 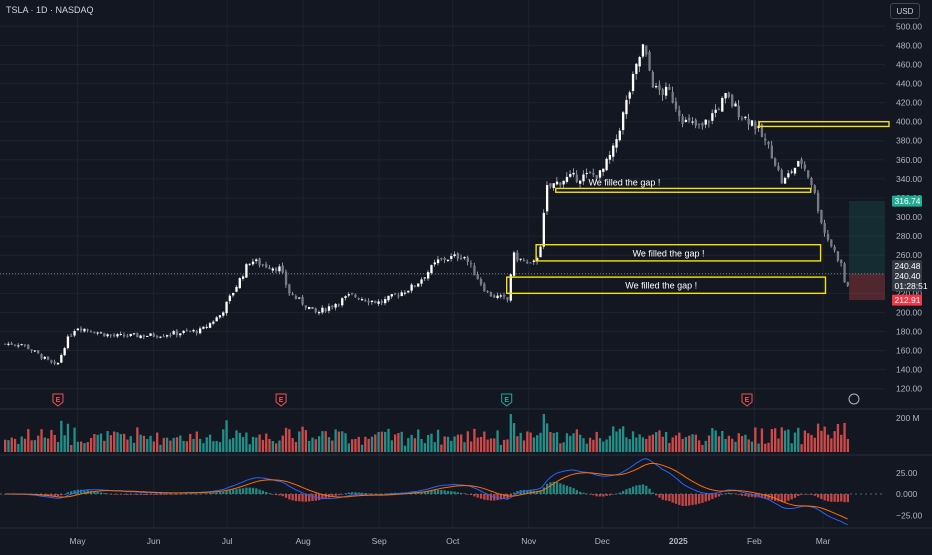 I want to click on price-badge: 240.48, so click(x=908, y=266).